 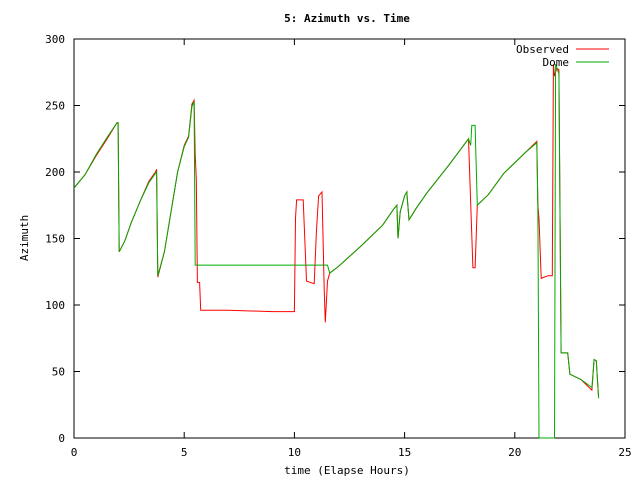 I want to click on chart-title: 5: Azimuth vs. Time, so click(x=347, y=18).